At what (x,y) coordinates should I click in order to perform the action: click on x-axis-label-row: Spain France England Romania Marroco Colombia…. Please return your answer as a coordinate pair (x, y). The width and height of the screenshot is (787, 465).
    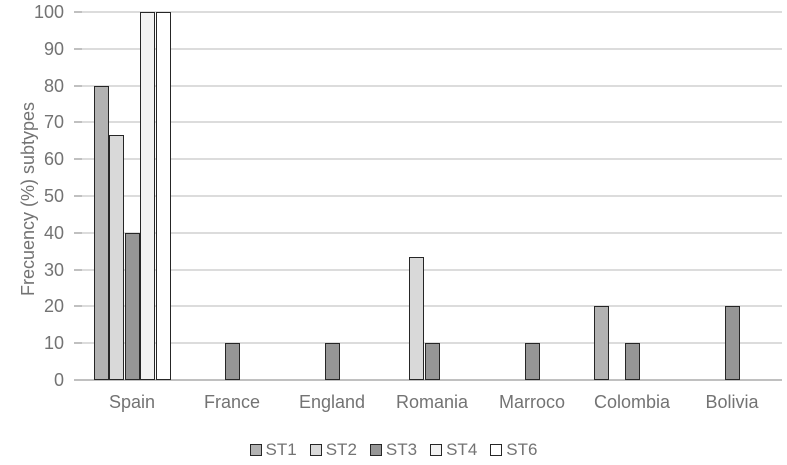
    Looking at the image, I should click on (432, 402).